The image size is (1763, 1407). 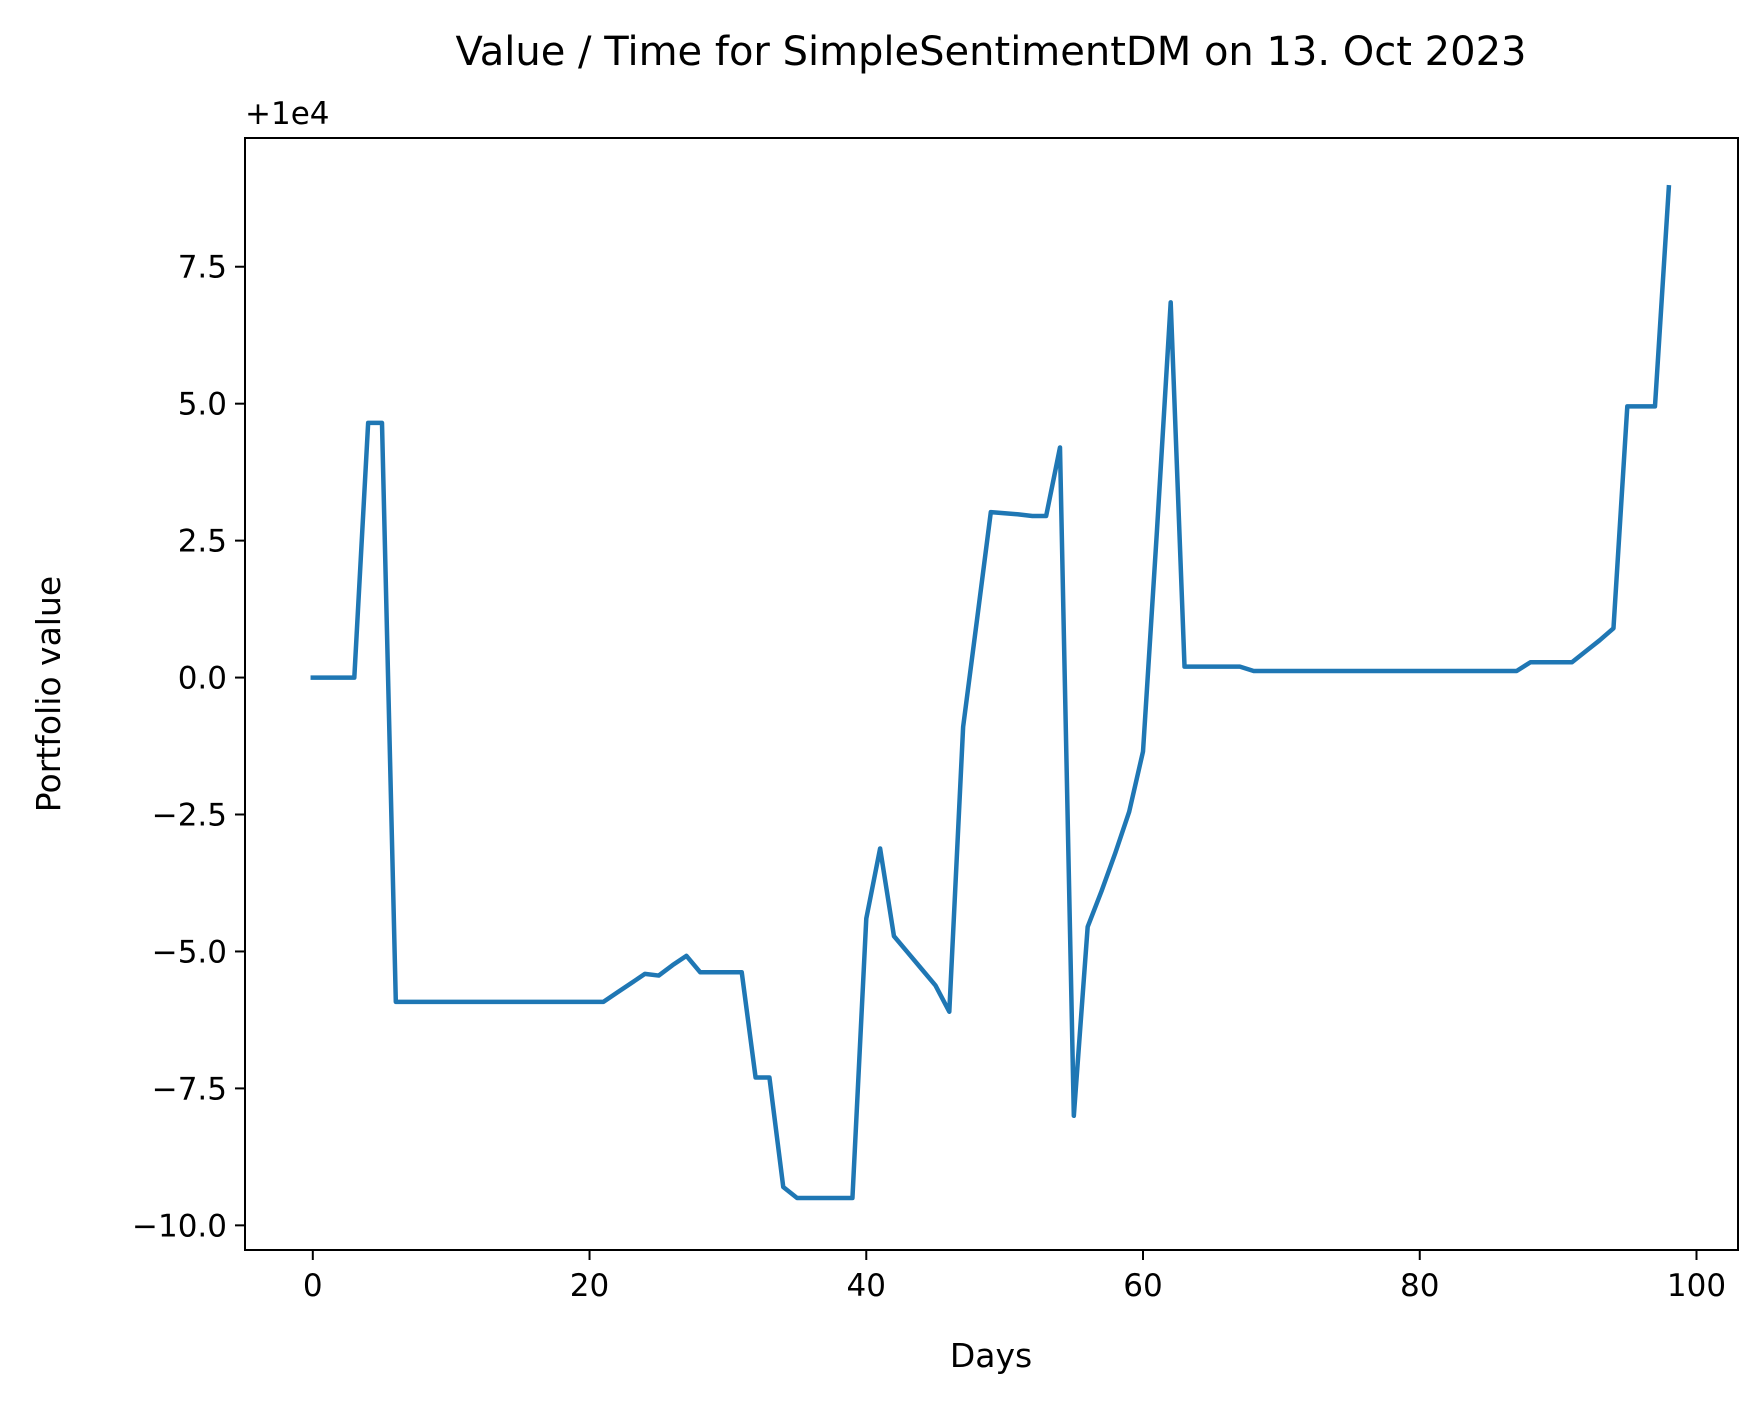 What do you see at coordinates (179, 1226) in the screenshot?
I see `y-tick-label: −10.0` at bounding box center [179, 1226].